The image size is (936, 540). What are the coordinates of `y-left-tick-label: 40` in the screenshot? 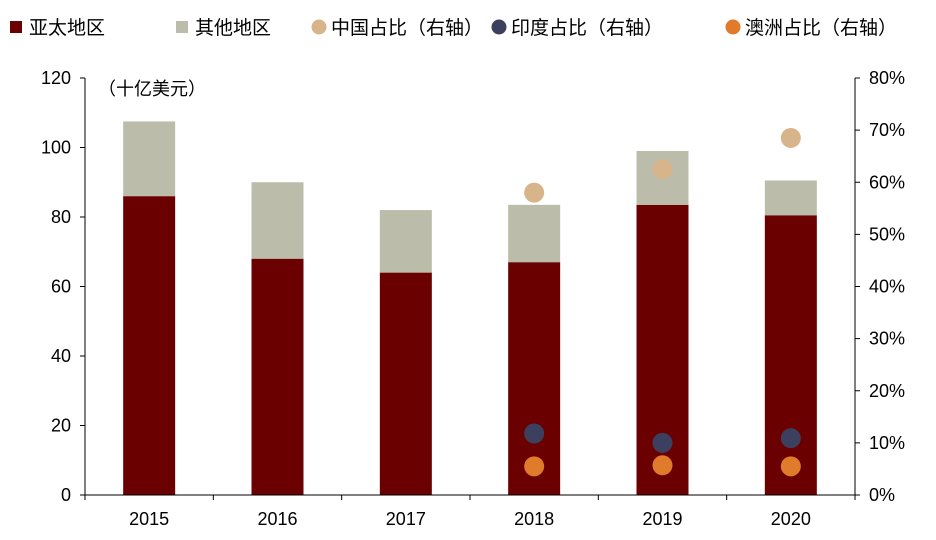 It's located at (61, 356).